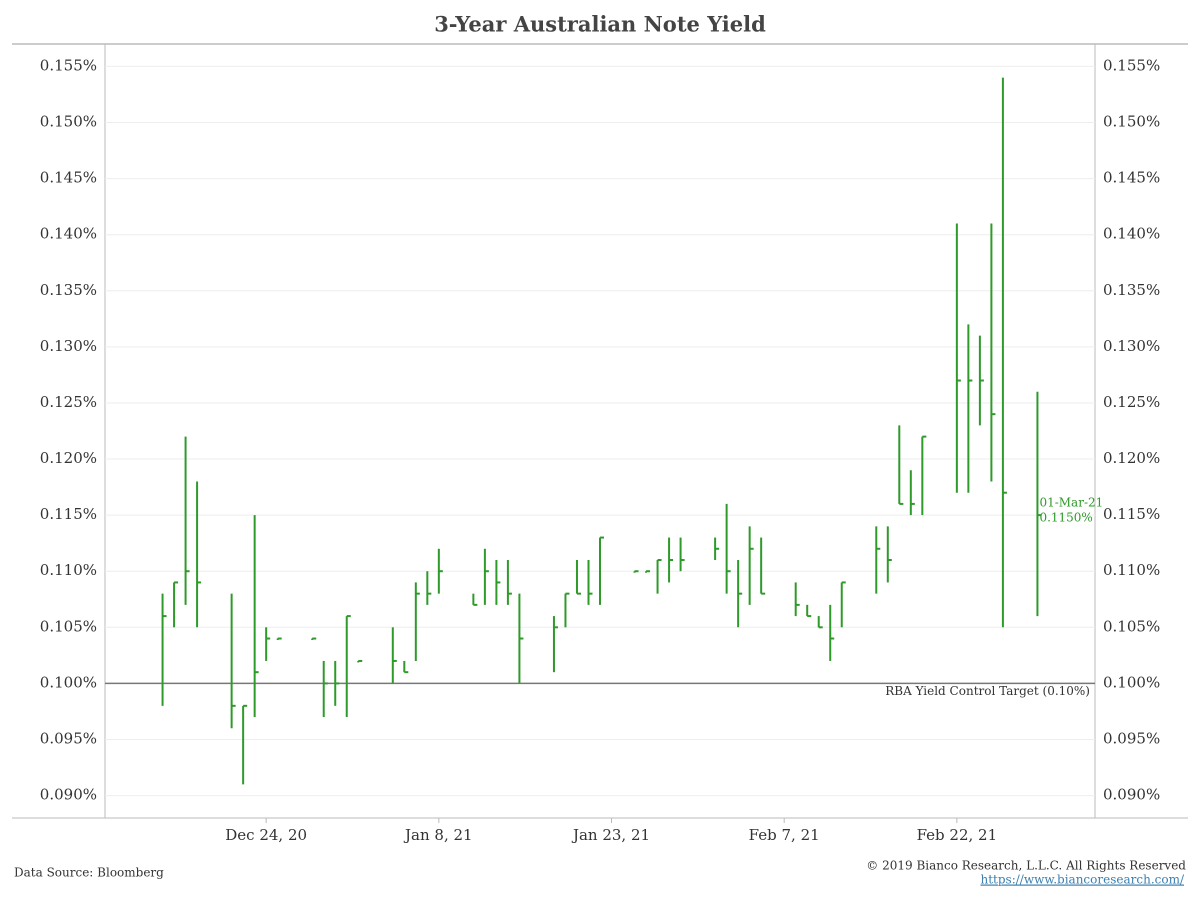 The height and width of the screenshot is (900, 1200). I want to click on y2-tick-label: 0.115%, so click(1131, 514).